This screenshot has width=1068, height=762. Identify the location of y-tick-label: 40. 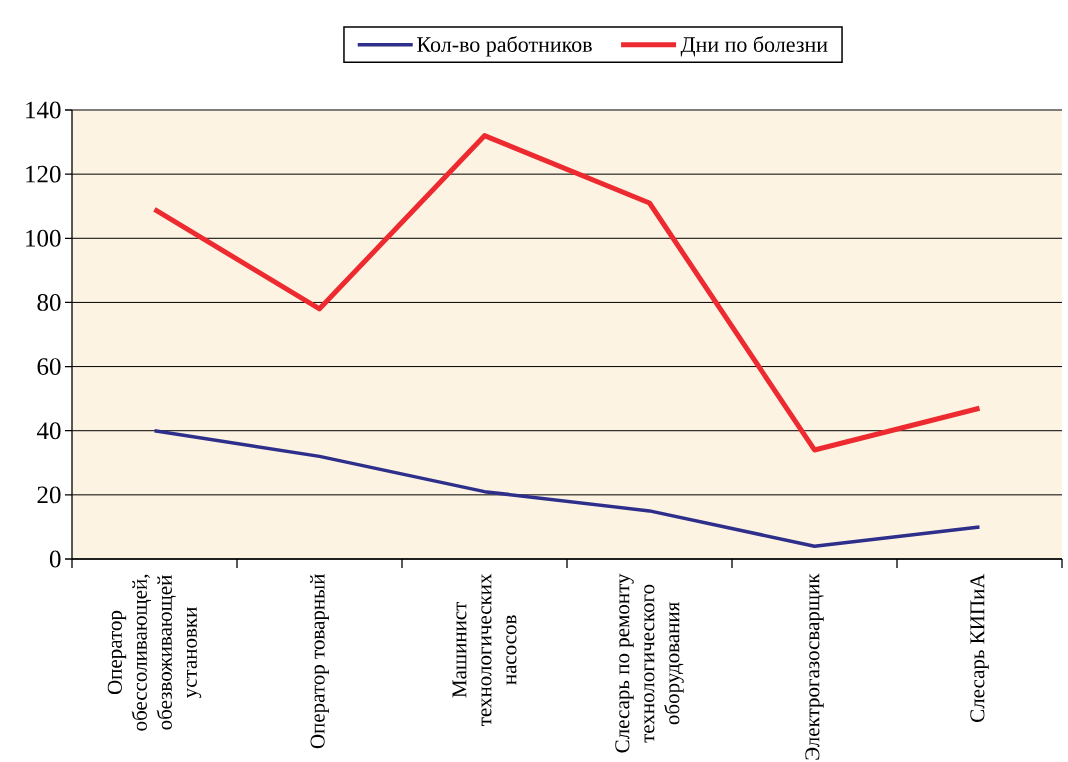
(48, 431).